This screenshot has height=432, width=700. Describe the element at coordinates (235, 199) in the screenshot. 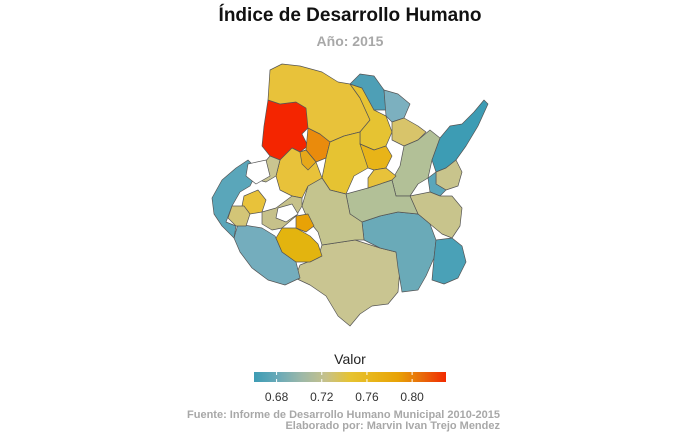

I see `region-west` at that location.